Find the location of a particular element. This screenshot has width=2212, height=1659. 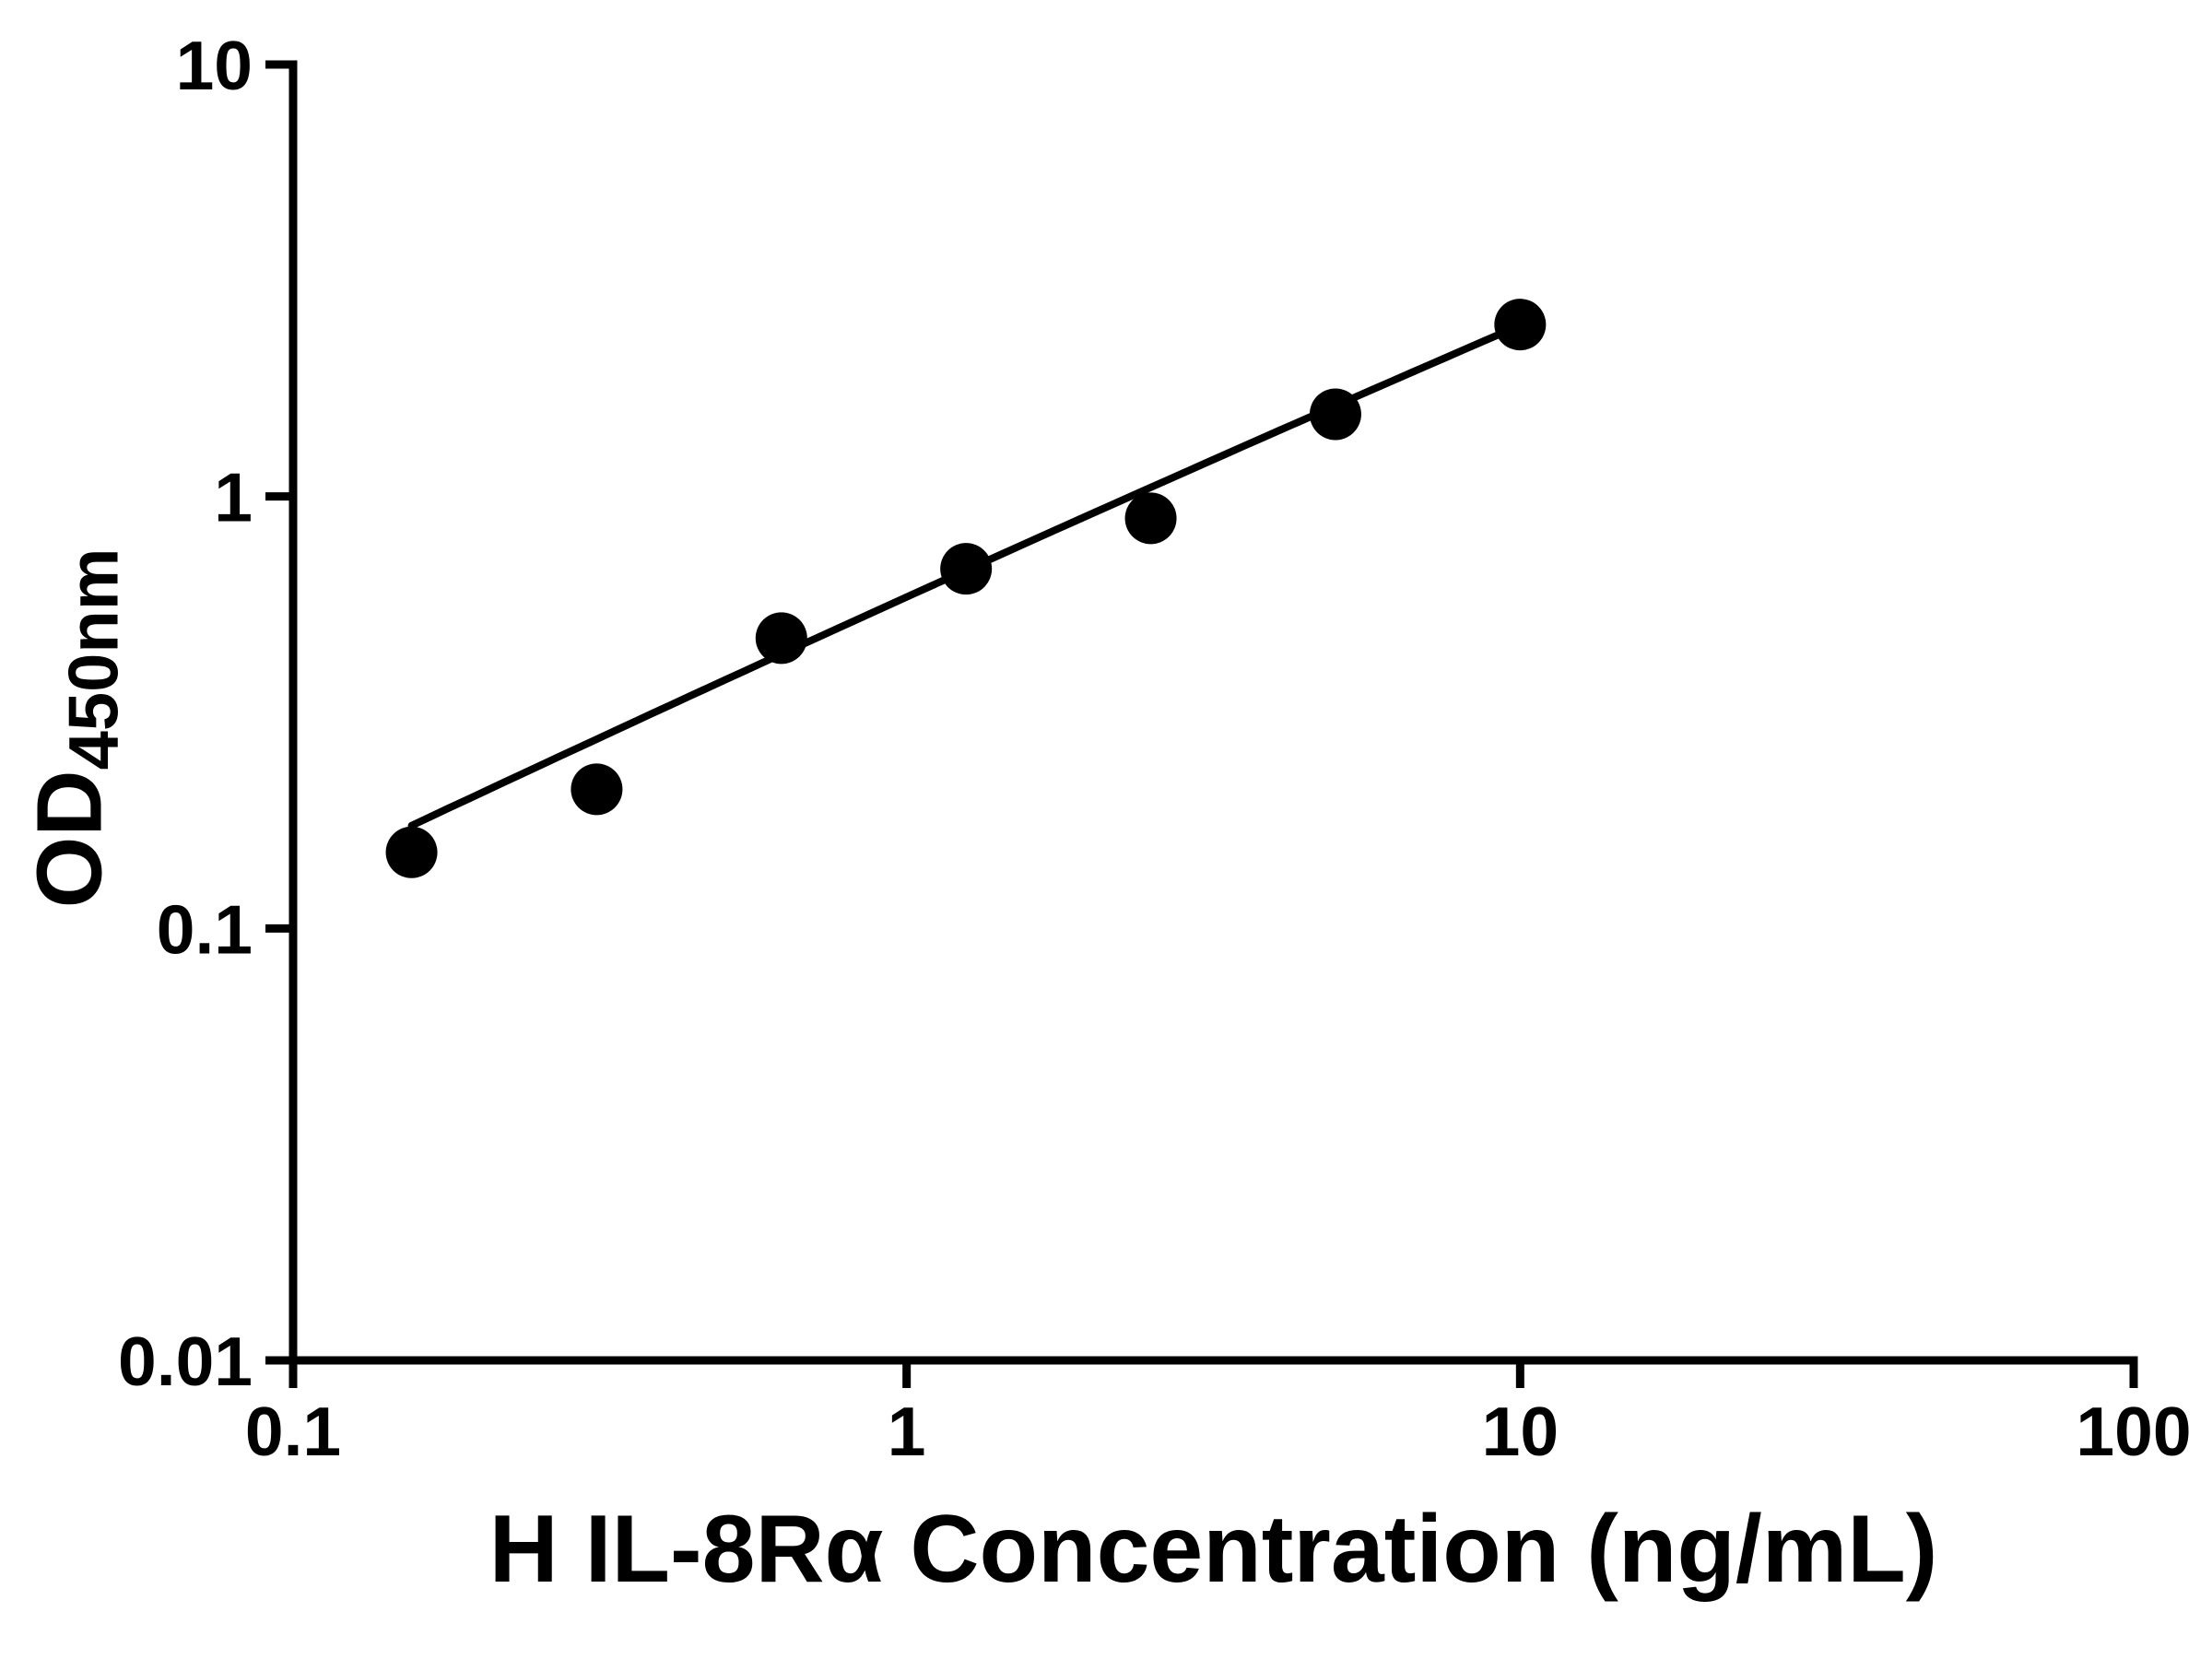

x-axis-title: H IL-8Rα Concentration (ng/mL) is located at coordinates (1213, 1549).